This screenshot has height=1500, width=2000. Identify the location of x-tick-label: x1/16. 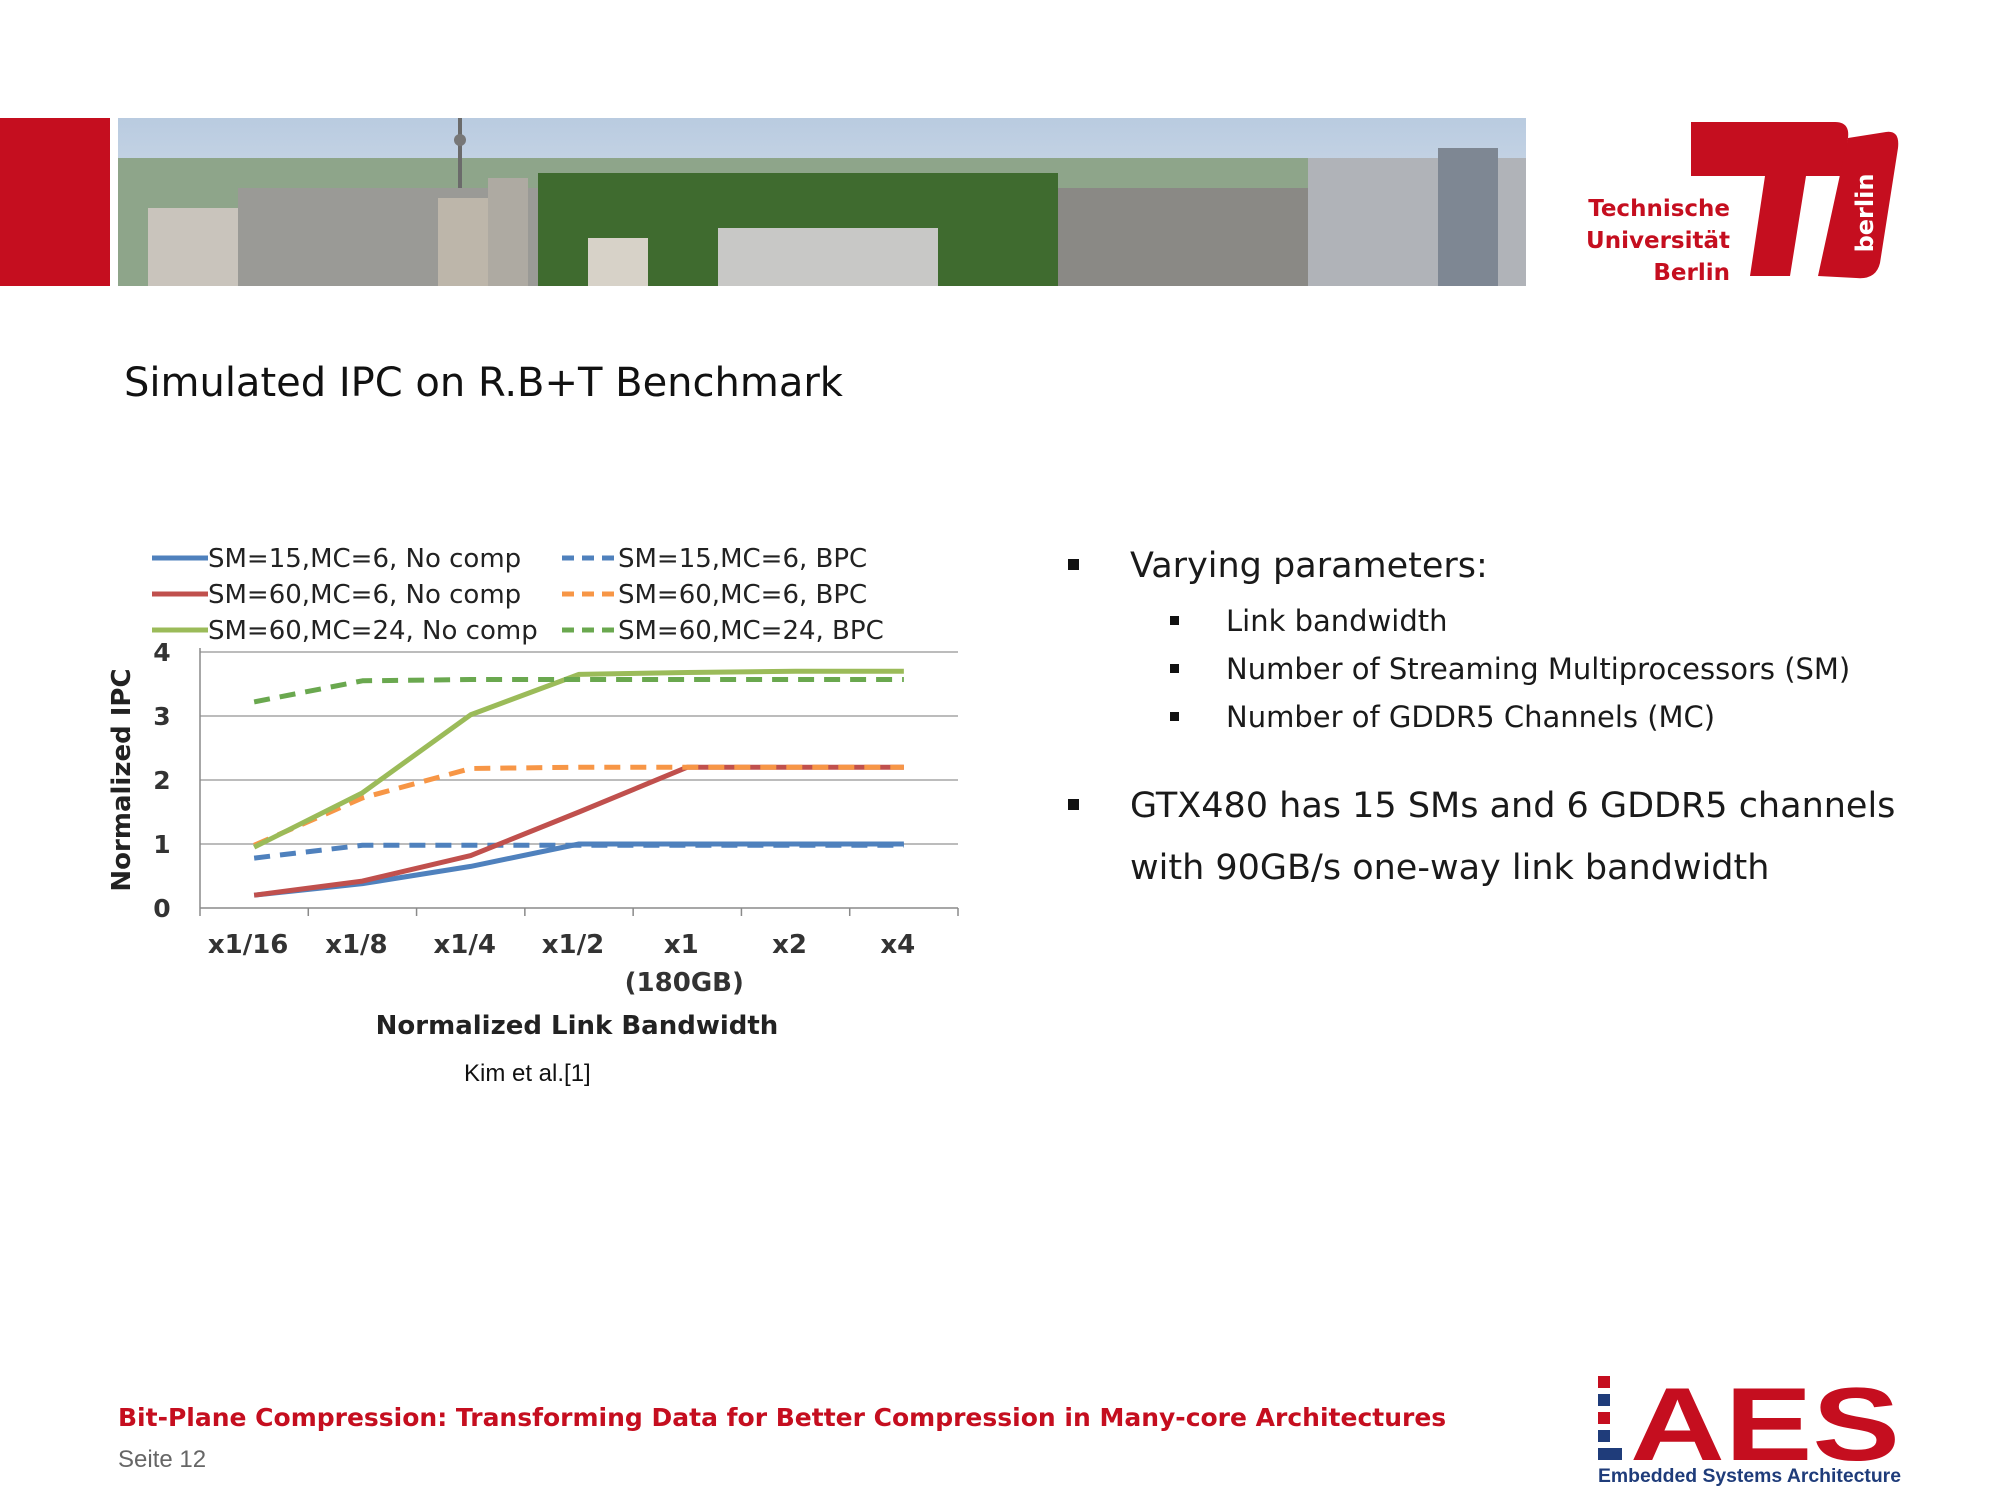
(248, 945).